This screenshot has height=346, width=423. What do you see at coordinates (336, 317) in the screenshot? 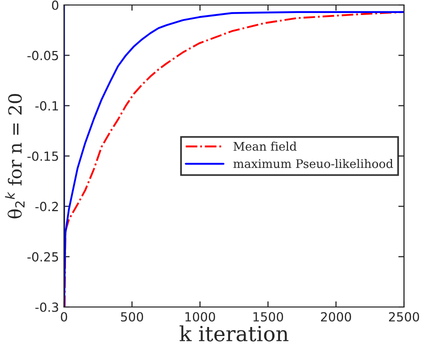
I see `x-tick-label: 2000` at bounding box center [336, 317].